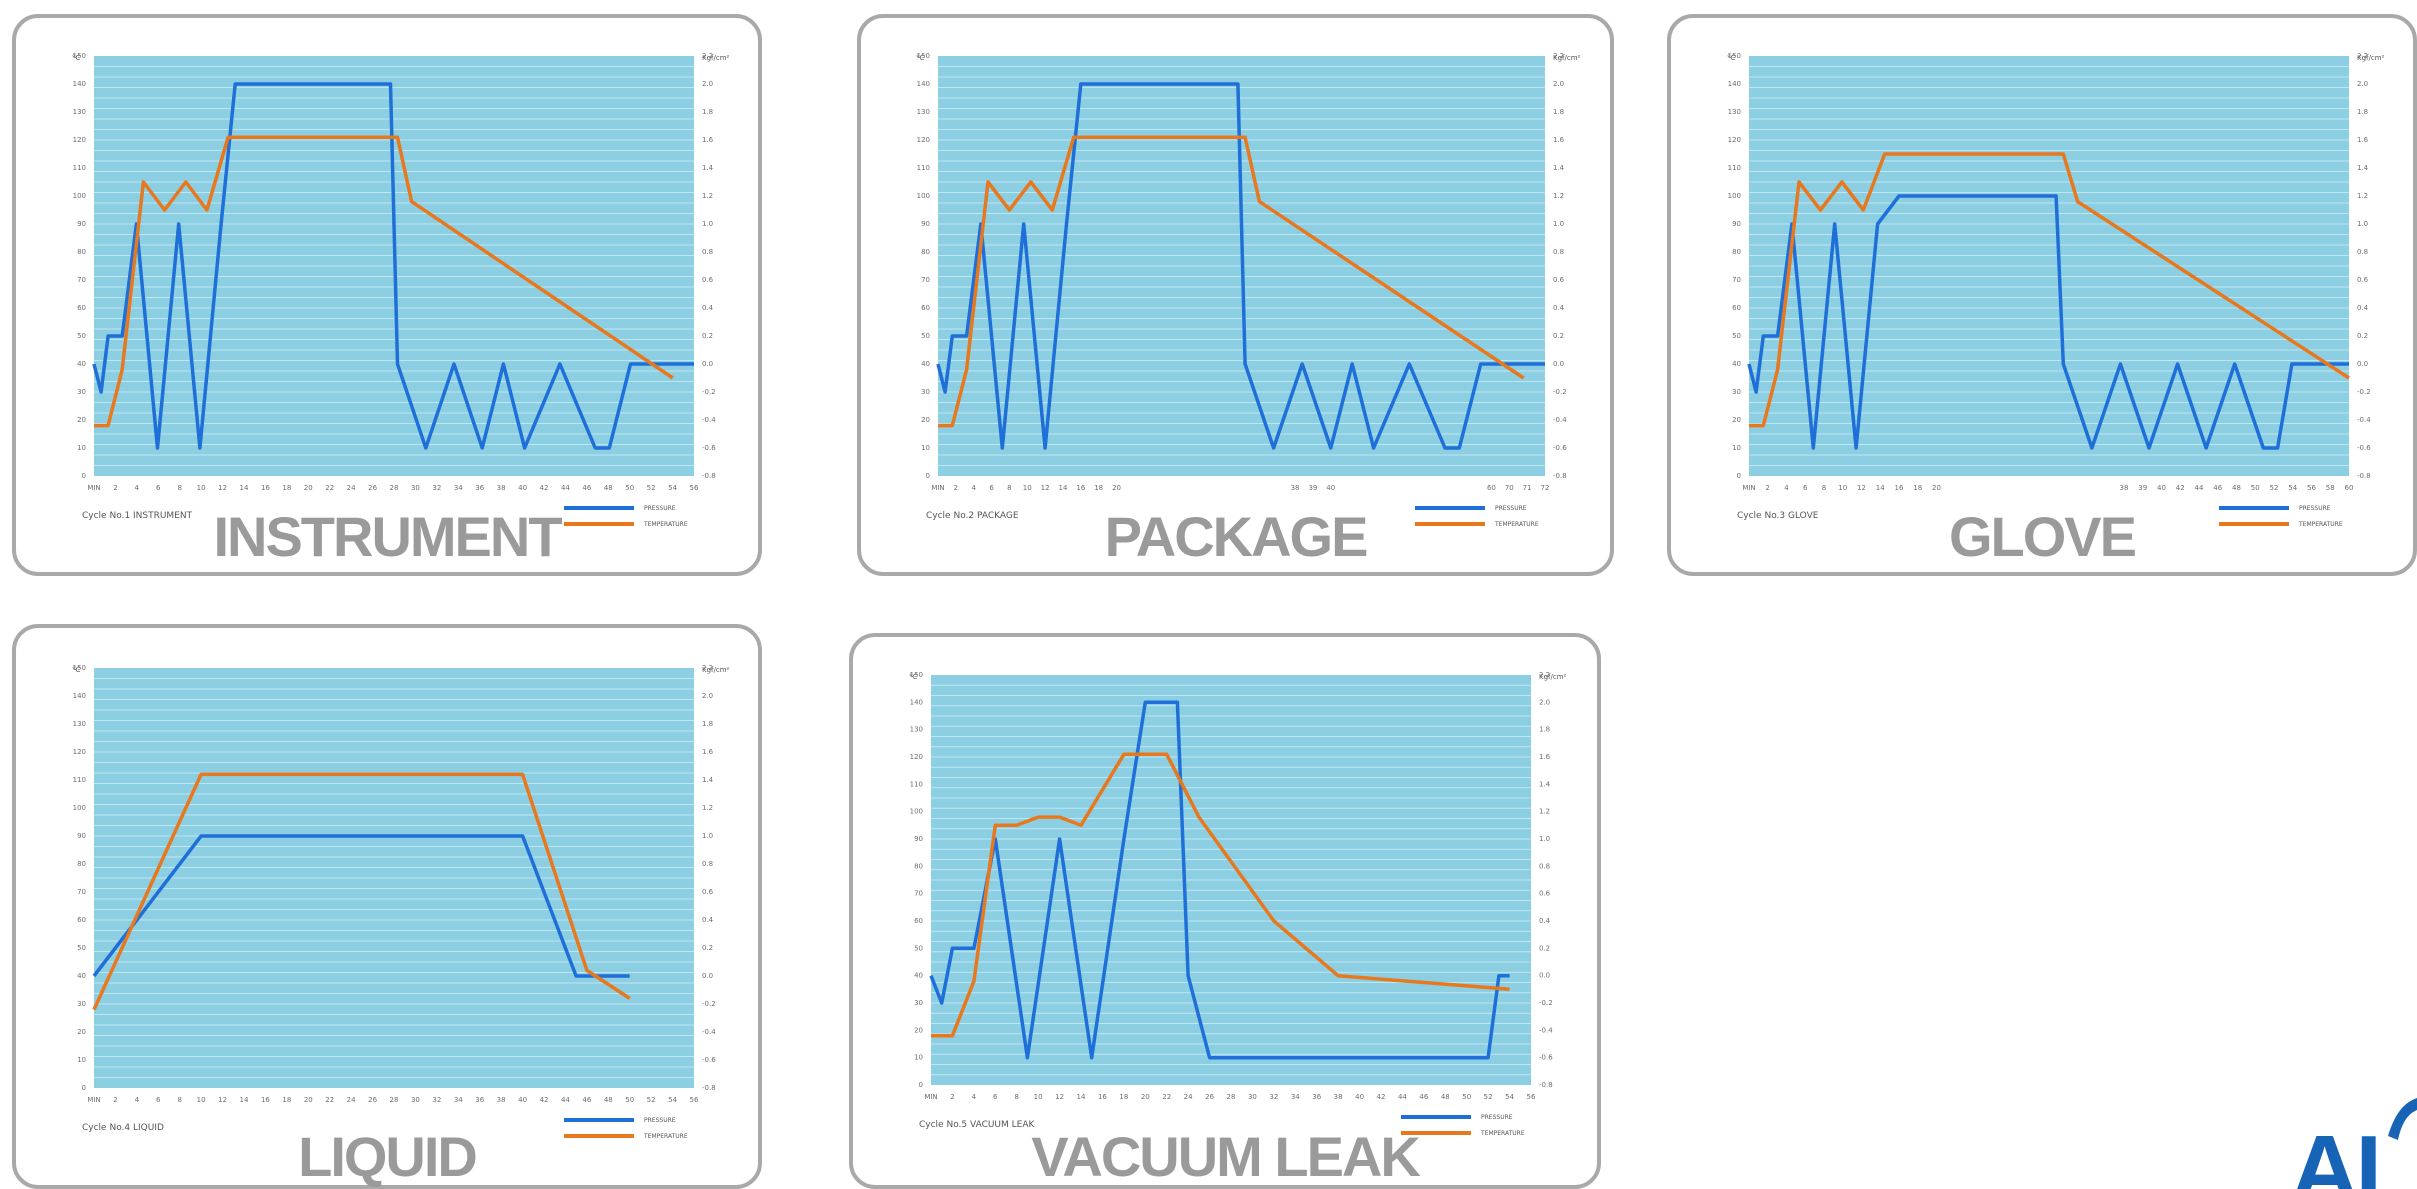 Image resolution: width=2417 pixels, height=1189 pixels. What do you see at coordinates (1038, 1097) in the screenshot?
I see `x-tick-label: 10` at bounding box center [1038, 1097].